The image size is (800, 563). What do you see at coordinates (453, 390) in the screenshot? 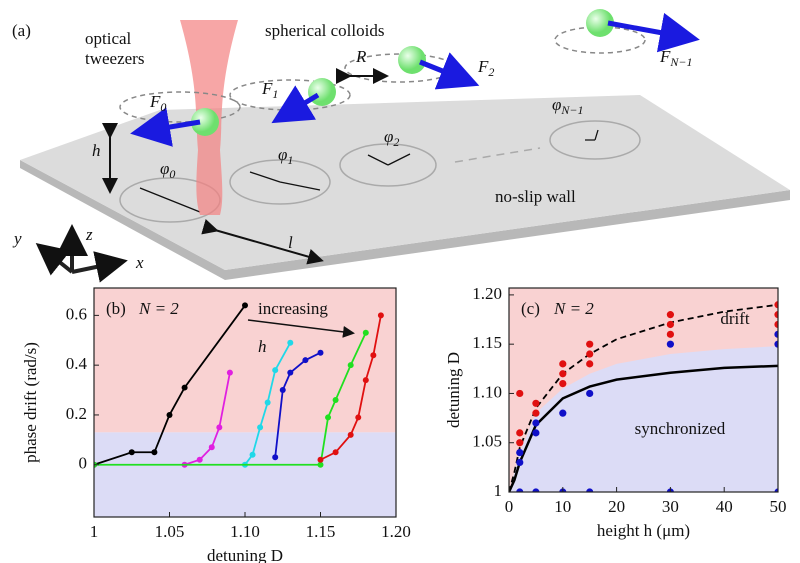
I see `y-axis-label: detuning D` at bounding box center [453, 390].